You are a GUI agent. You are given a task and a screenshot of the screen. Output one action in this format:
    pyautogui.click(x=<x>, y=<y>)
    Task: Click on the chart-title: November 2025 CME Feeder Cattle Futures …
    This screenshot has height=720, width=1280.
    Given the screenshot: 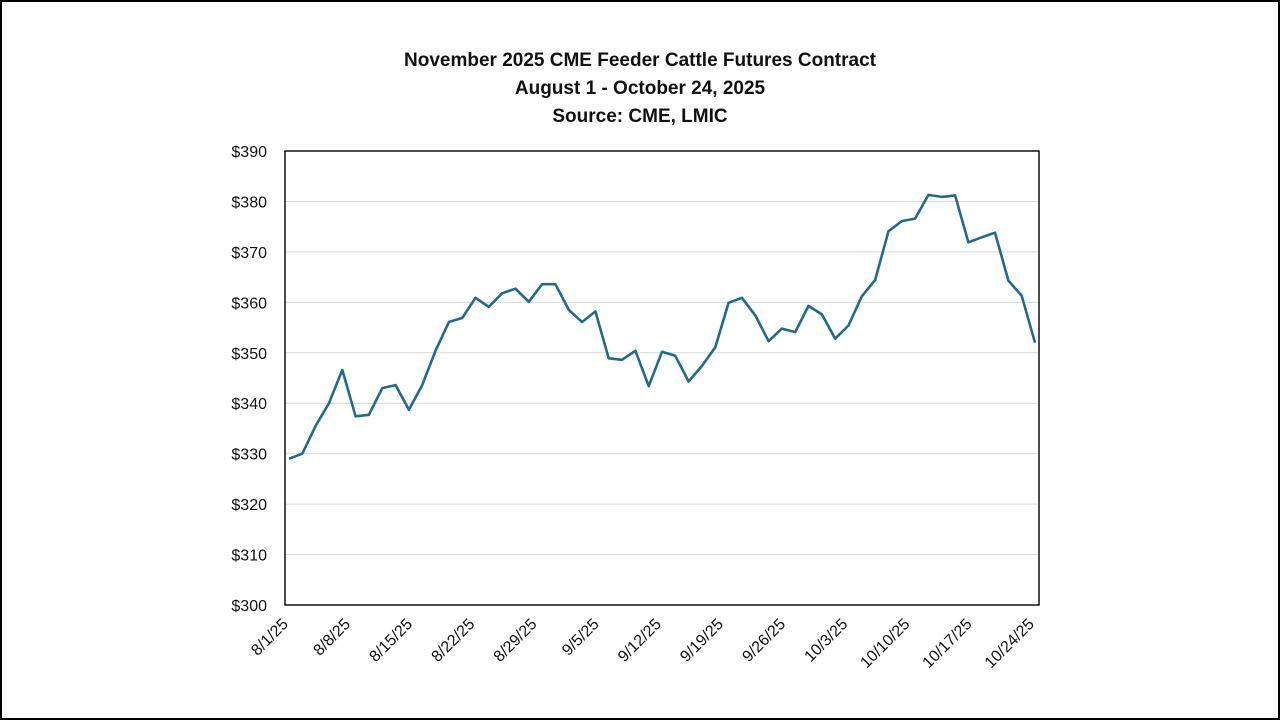 What is the action you would take?
    pyautogui.click(x=640, y=88)
    